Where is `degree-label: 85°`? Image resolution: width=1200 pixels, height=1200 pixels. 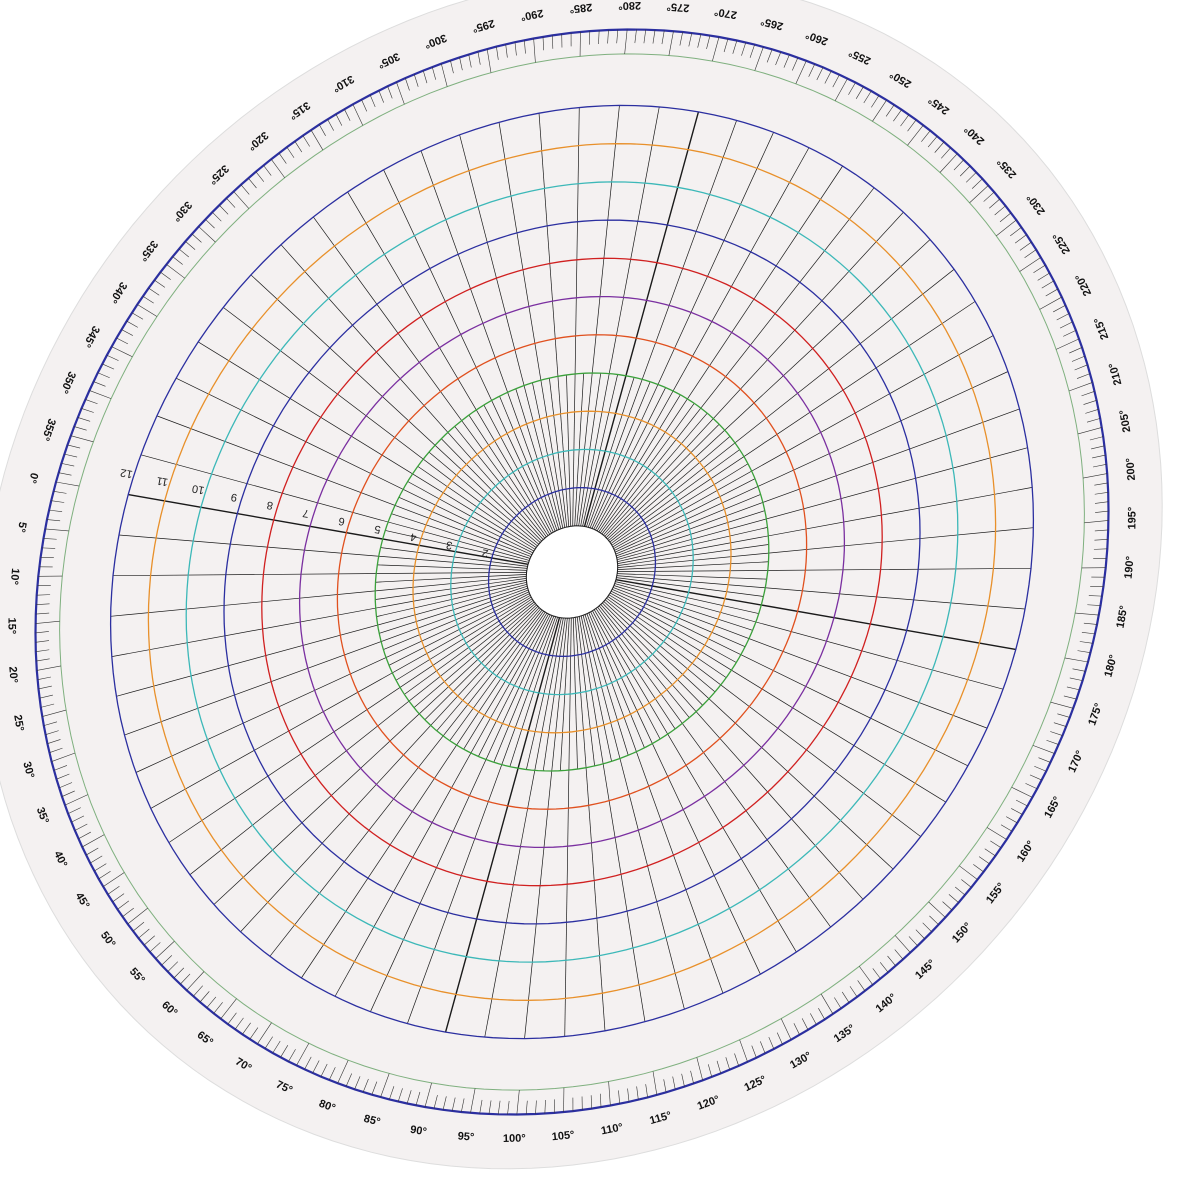 degree-label: 85° is located at coordinates (371, 1121).